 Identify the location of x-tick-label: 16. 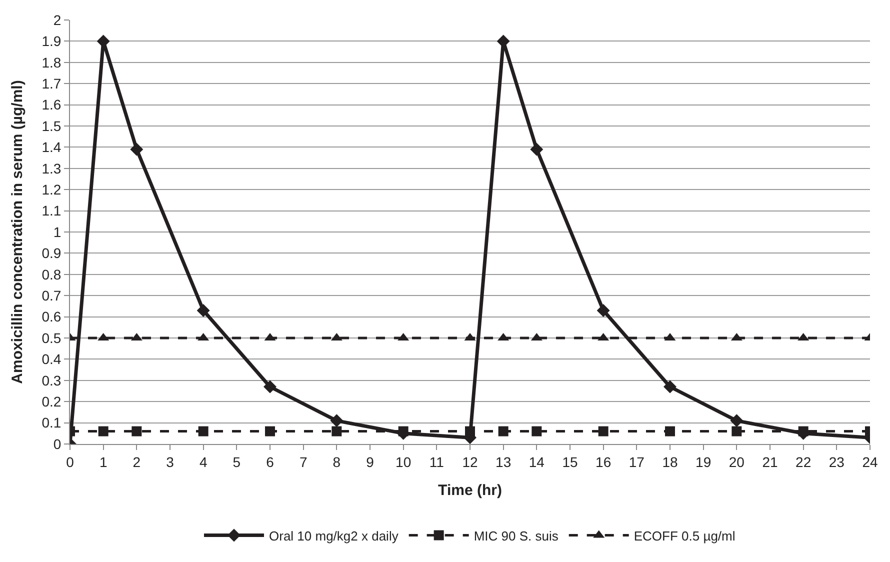
(604, 462).